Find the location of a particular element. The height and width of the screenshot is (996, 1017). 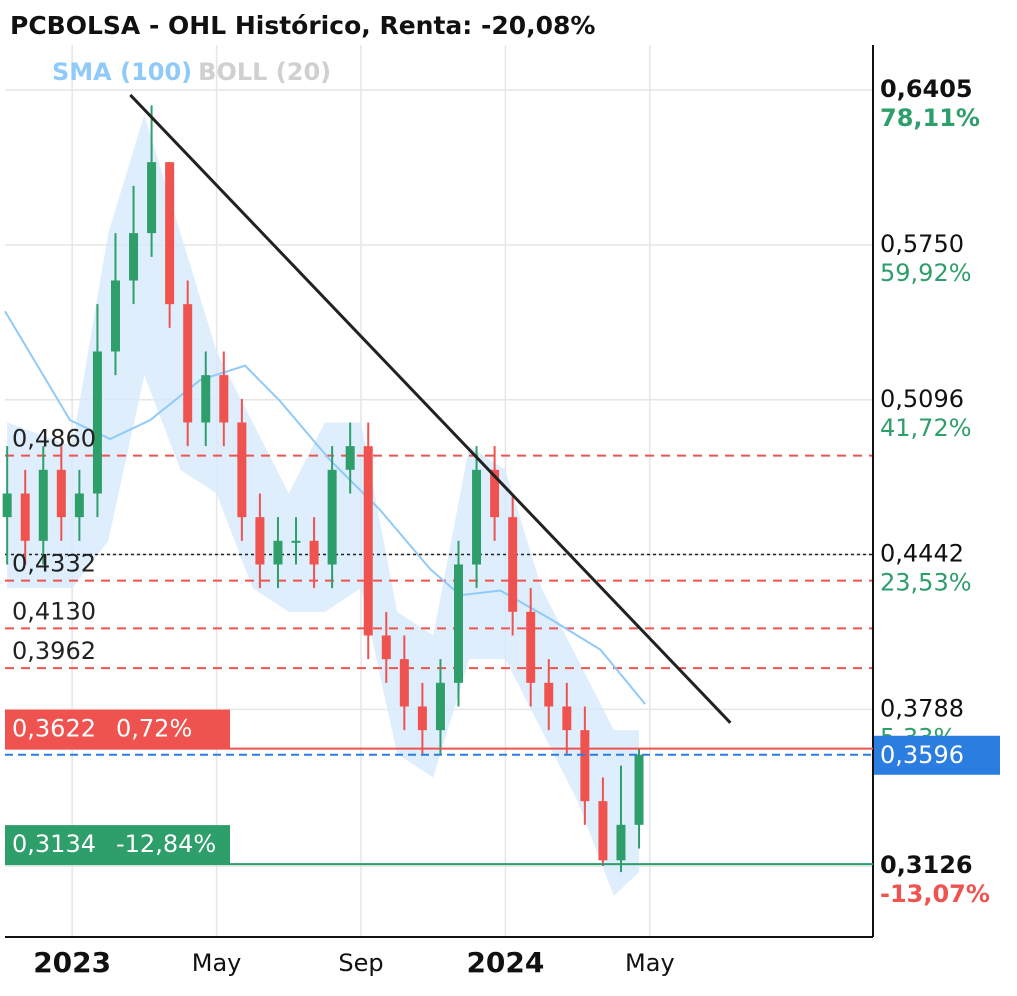

level-label: 0,4130 is located at coordinates (54, 611).